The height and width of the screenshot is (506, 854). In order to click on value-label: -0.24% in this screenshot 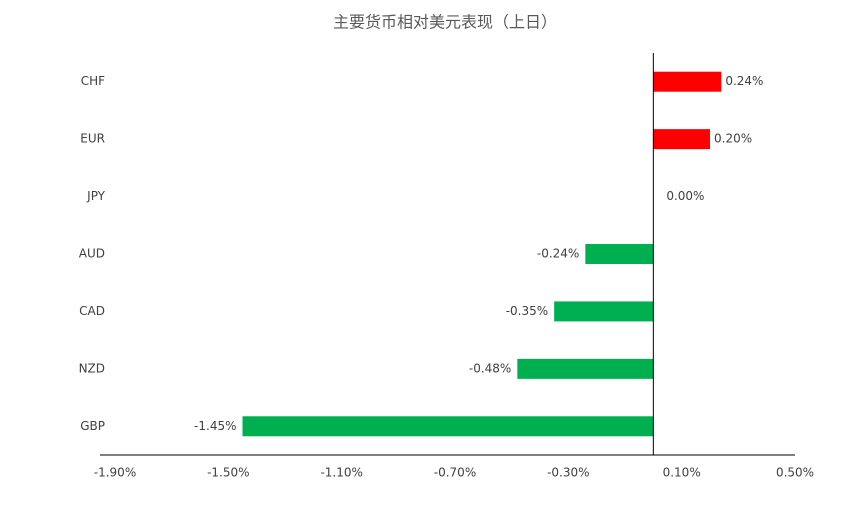, I will do `click(558, 254)`.